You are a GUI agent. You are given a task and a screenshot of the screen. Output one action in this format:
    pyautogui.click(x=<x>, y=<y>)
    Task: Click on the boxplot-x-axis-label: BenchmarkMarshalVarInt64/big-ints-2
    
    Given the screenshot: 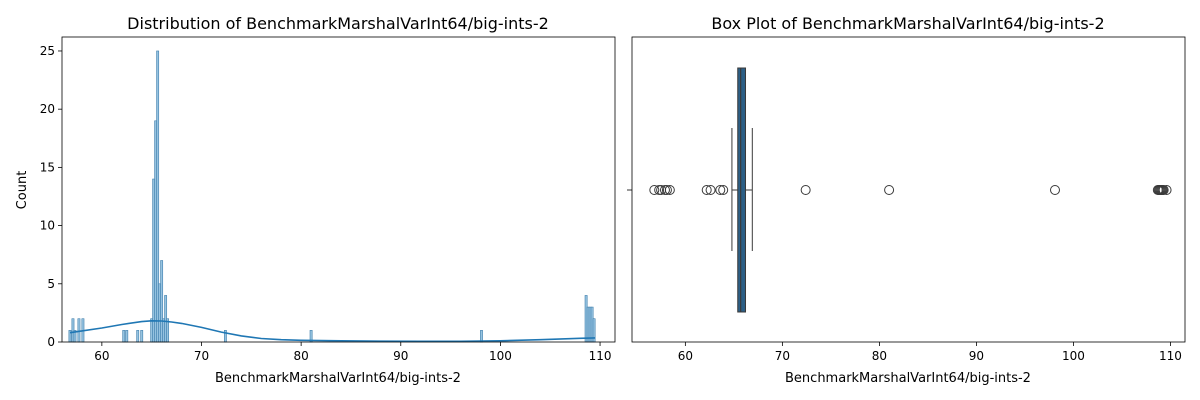 What is the action you would take?
    pyautogui.click(x=908, y=378)
    